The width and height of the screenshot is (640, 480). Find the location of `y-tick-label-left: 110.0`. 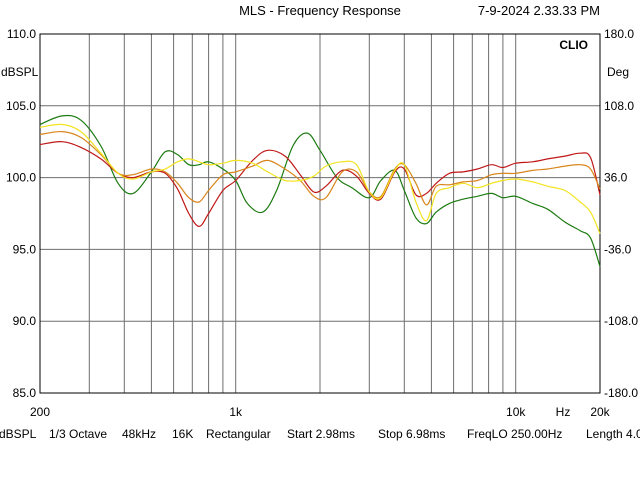

y-tick-label-left: 110.0 is located at coordinates (21, 34).